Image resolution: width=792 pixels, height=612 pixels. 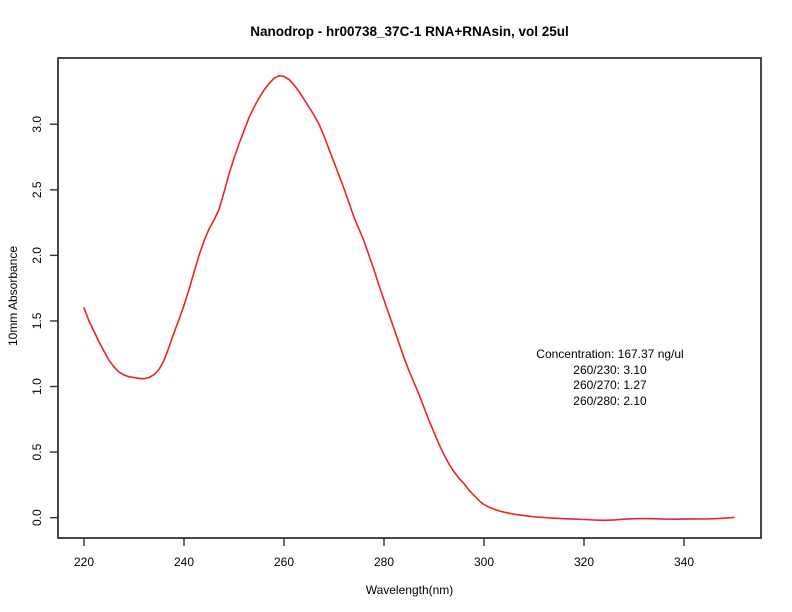 I want to click on x-axis-label: Wavelength(nm), so click(x=409, y=590).